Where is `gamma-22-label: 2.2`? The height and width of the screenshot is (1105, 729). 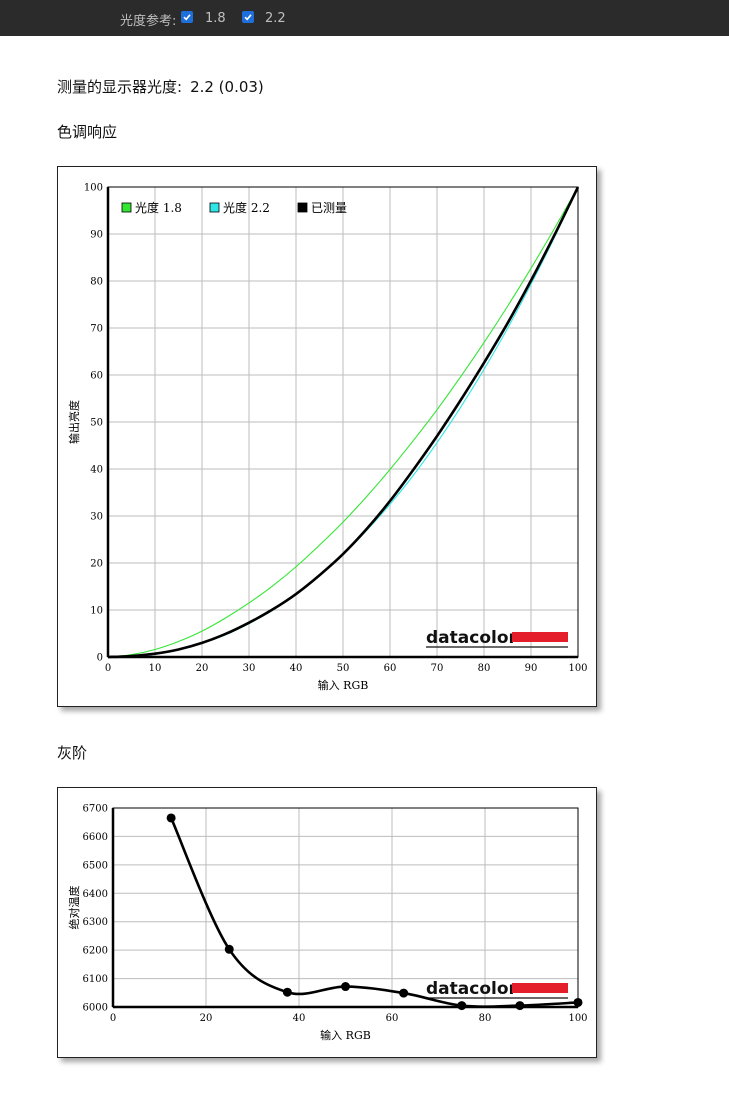
gamma-22-label: 2.2 is located at coordinates (275, 18).